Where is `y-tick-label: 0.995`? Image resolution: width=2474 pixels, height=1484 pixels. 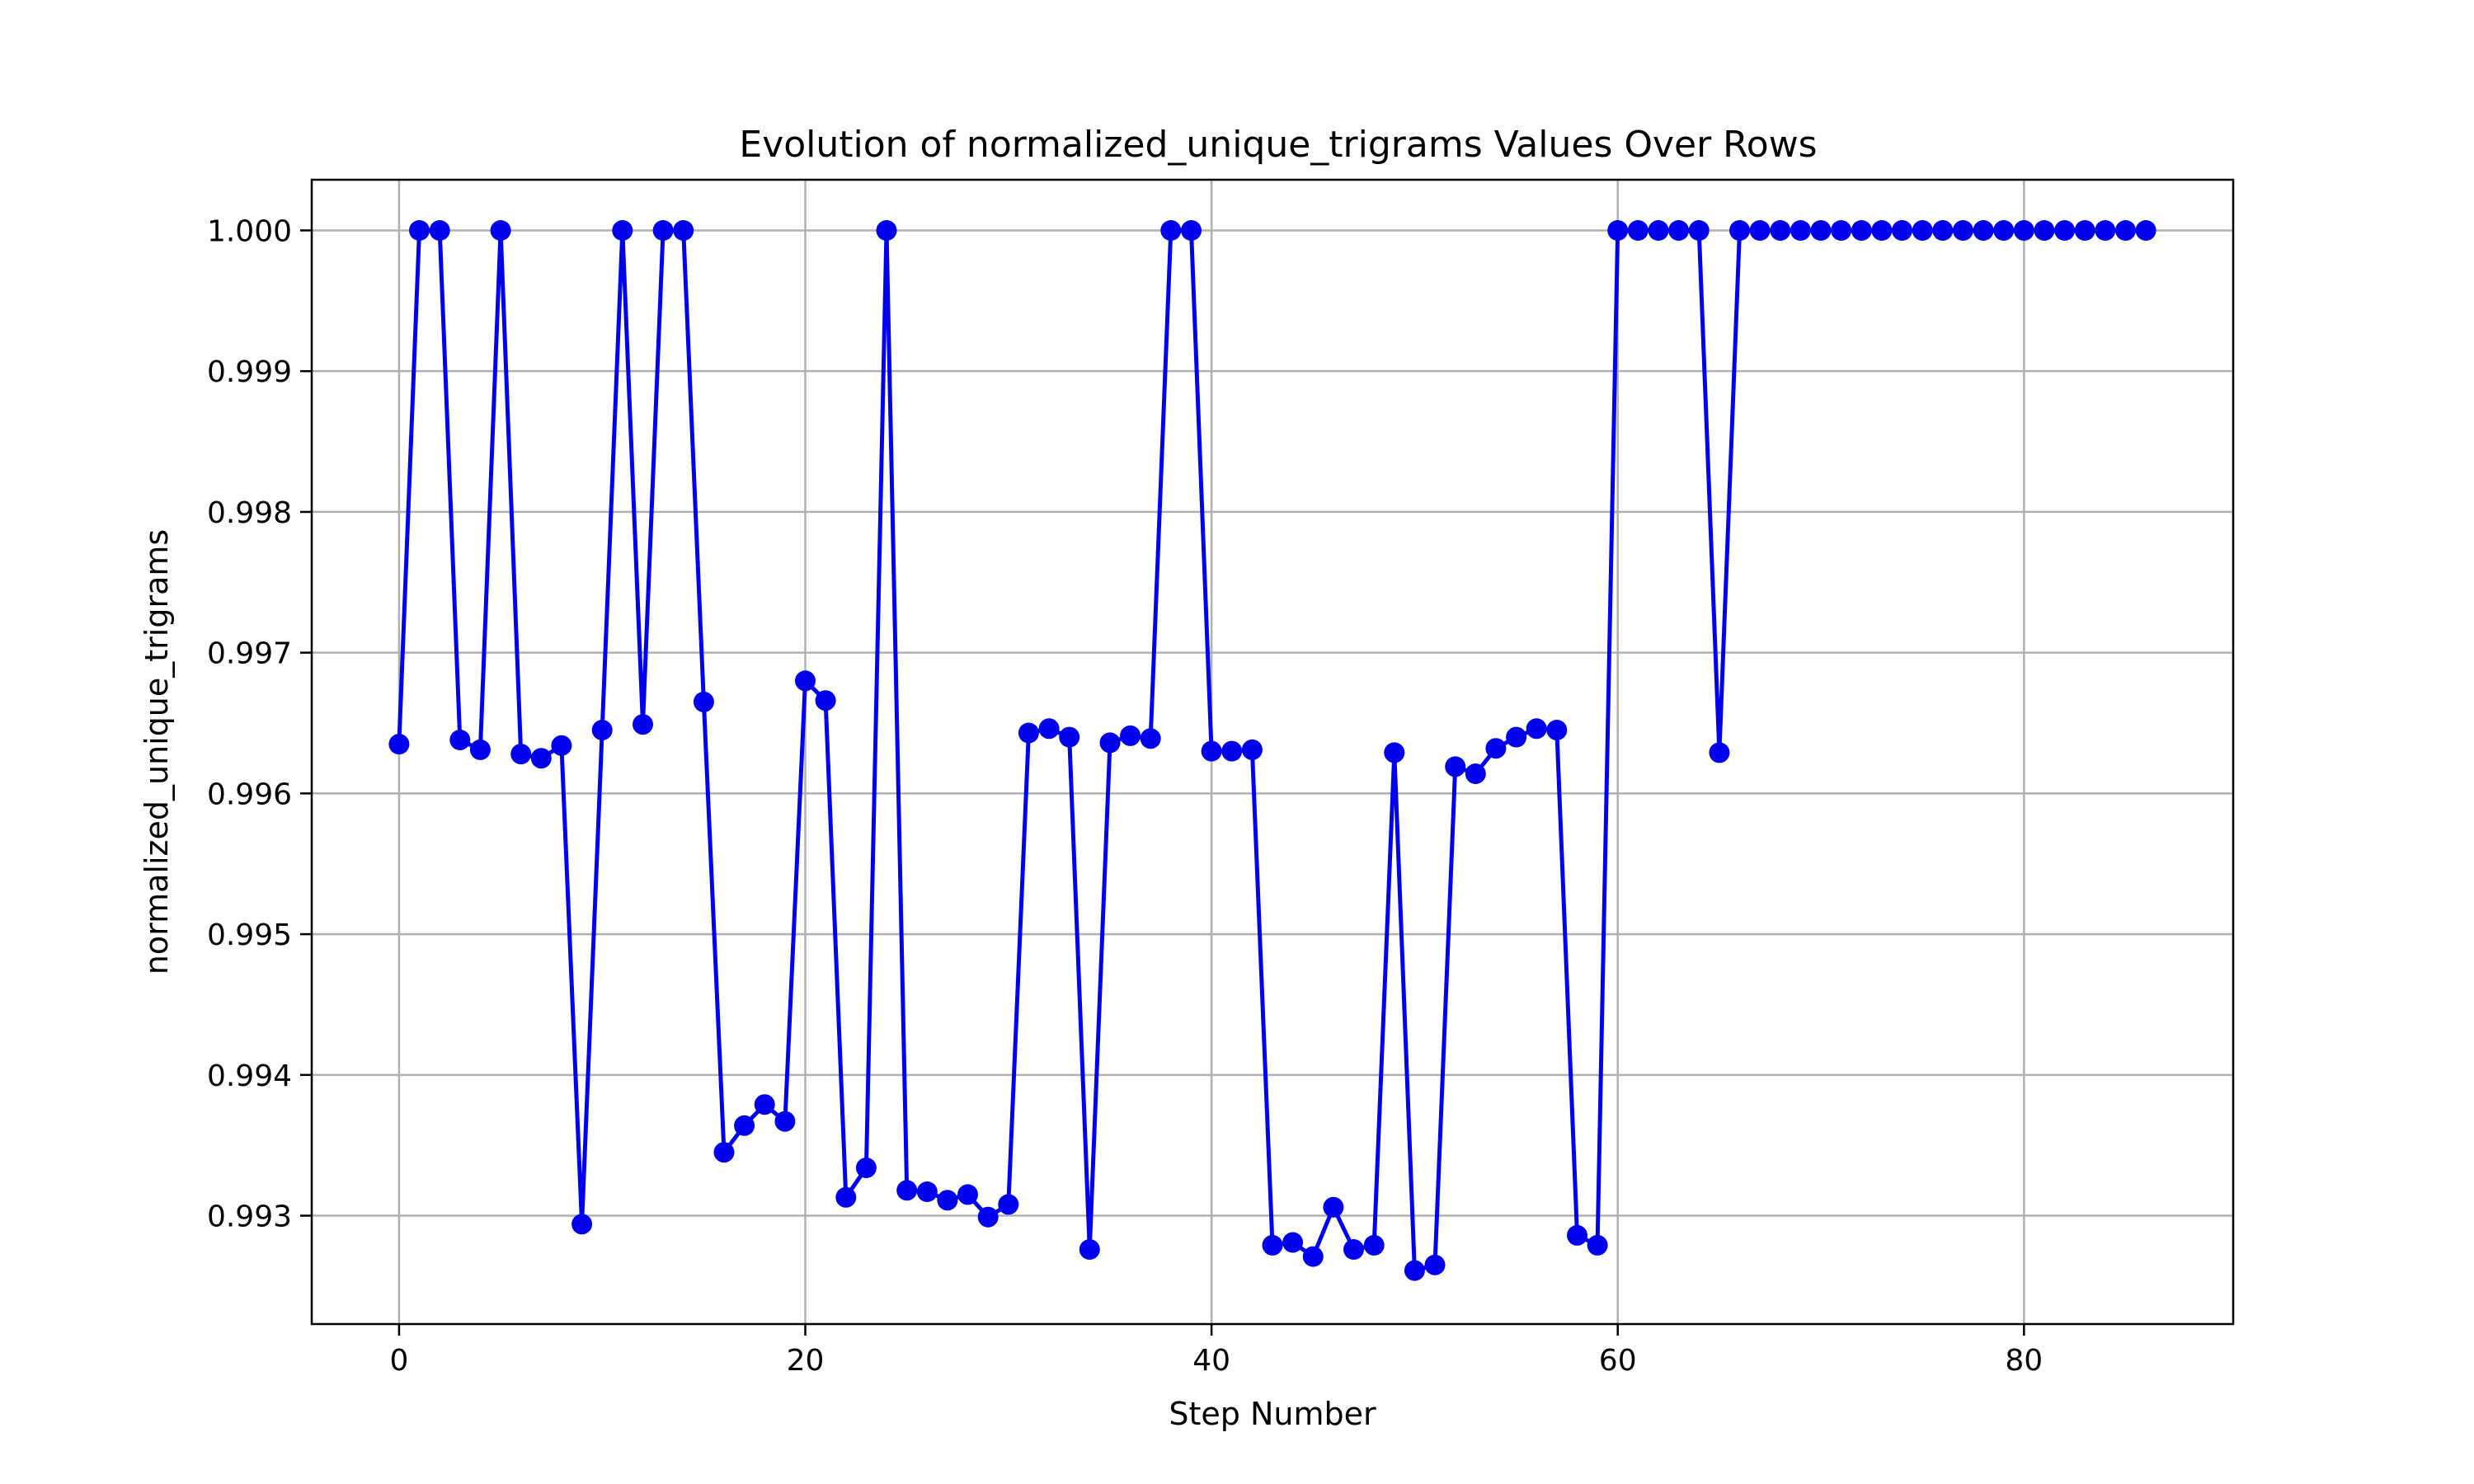 y-tick-label: 0.995 is located at coordinates (249, 935).